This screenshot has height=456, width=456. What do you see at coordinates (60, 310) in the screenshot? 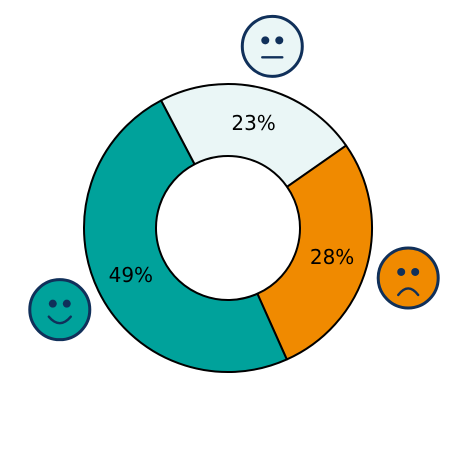
I see `happy-face-icon` at bounding box center [60, 310].